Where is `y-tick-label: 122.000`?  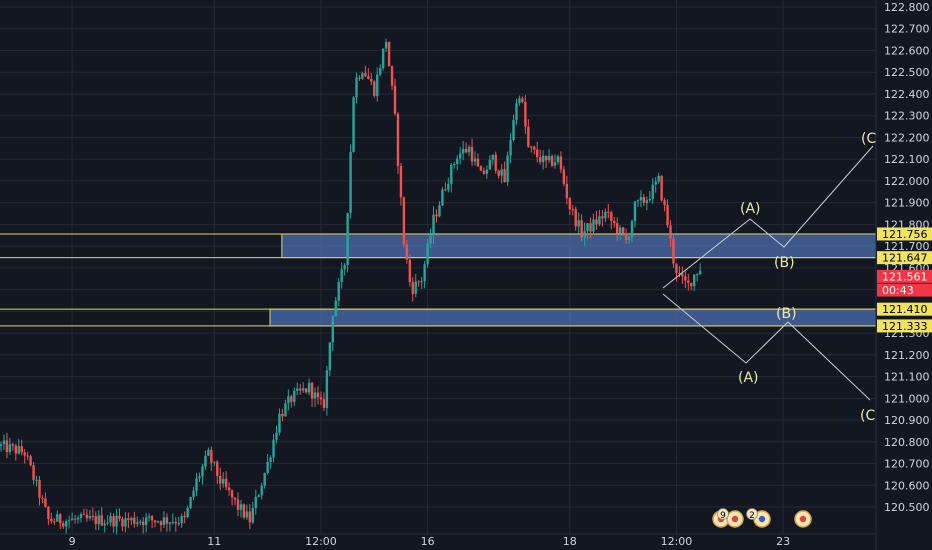 y-tick-label: 122.000 is located at coordinates (907, 181).